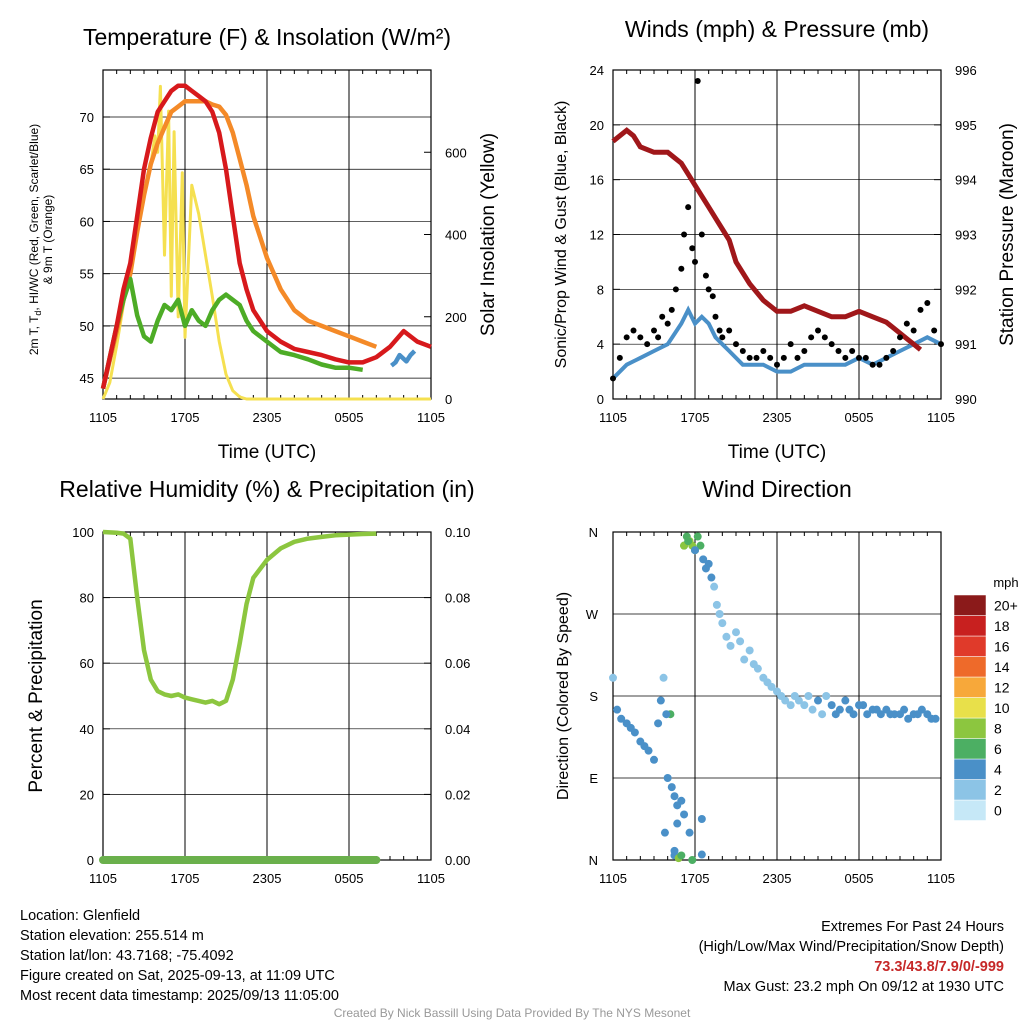 The width and height of the screenshot is (1024, 1024). Describe the element at coordinates (1007, 234) in the screenshot. I see `y2-axis-label: Station Pressure (Maroon)` at that location.